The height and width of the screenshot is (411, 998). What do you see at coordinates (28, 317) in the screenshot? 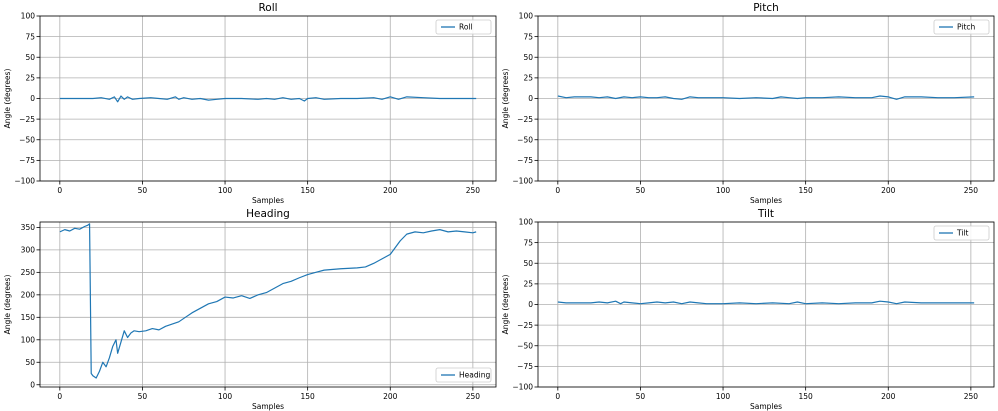
I see `y-tick-label: 150` at bounding box center [28, 317].